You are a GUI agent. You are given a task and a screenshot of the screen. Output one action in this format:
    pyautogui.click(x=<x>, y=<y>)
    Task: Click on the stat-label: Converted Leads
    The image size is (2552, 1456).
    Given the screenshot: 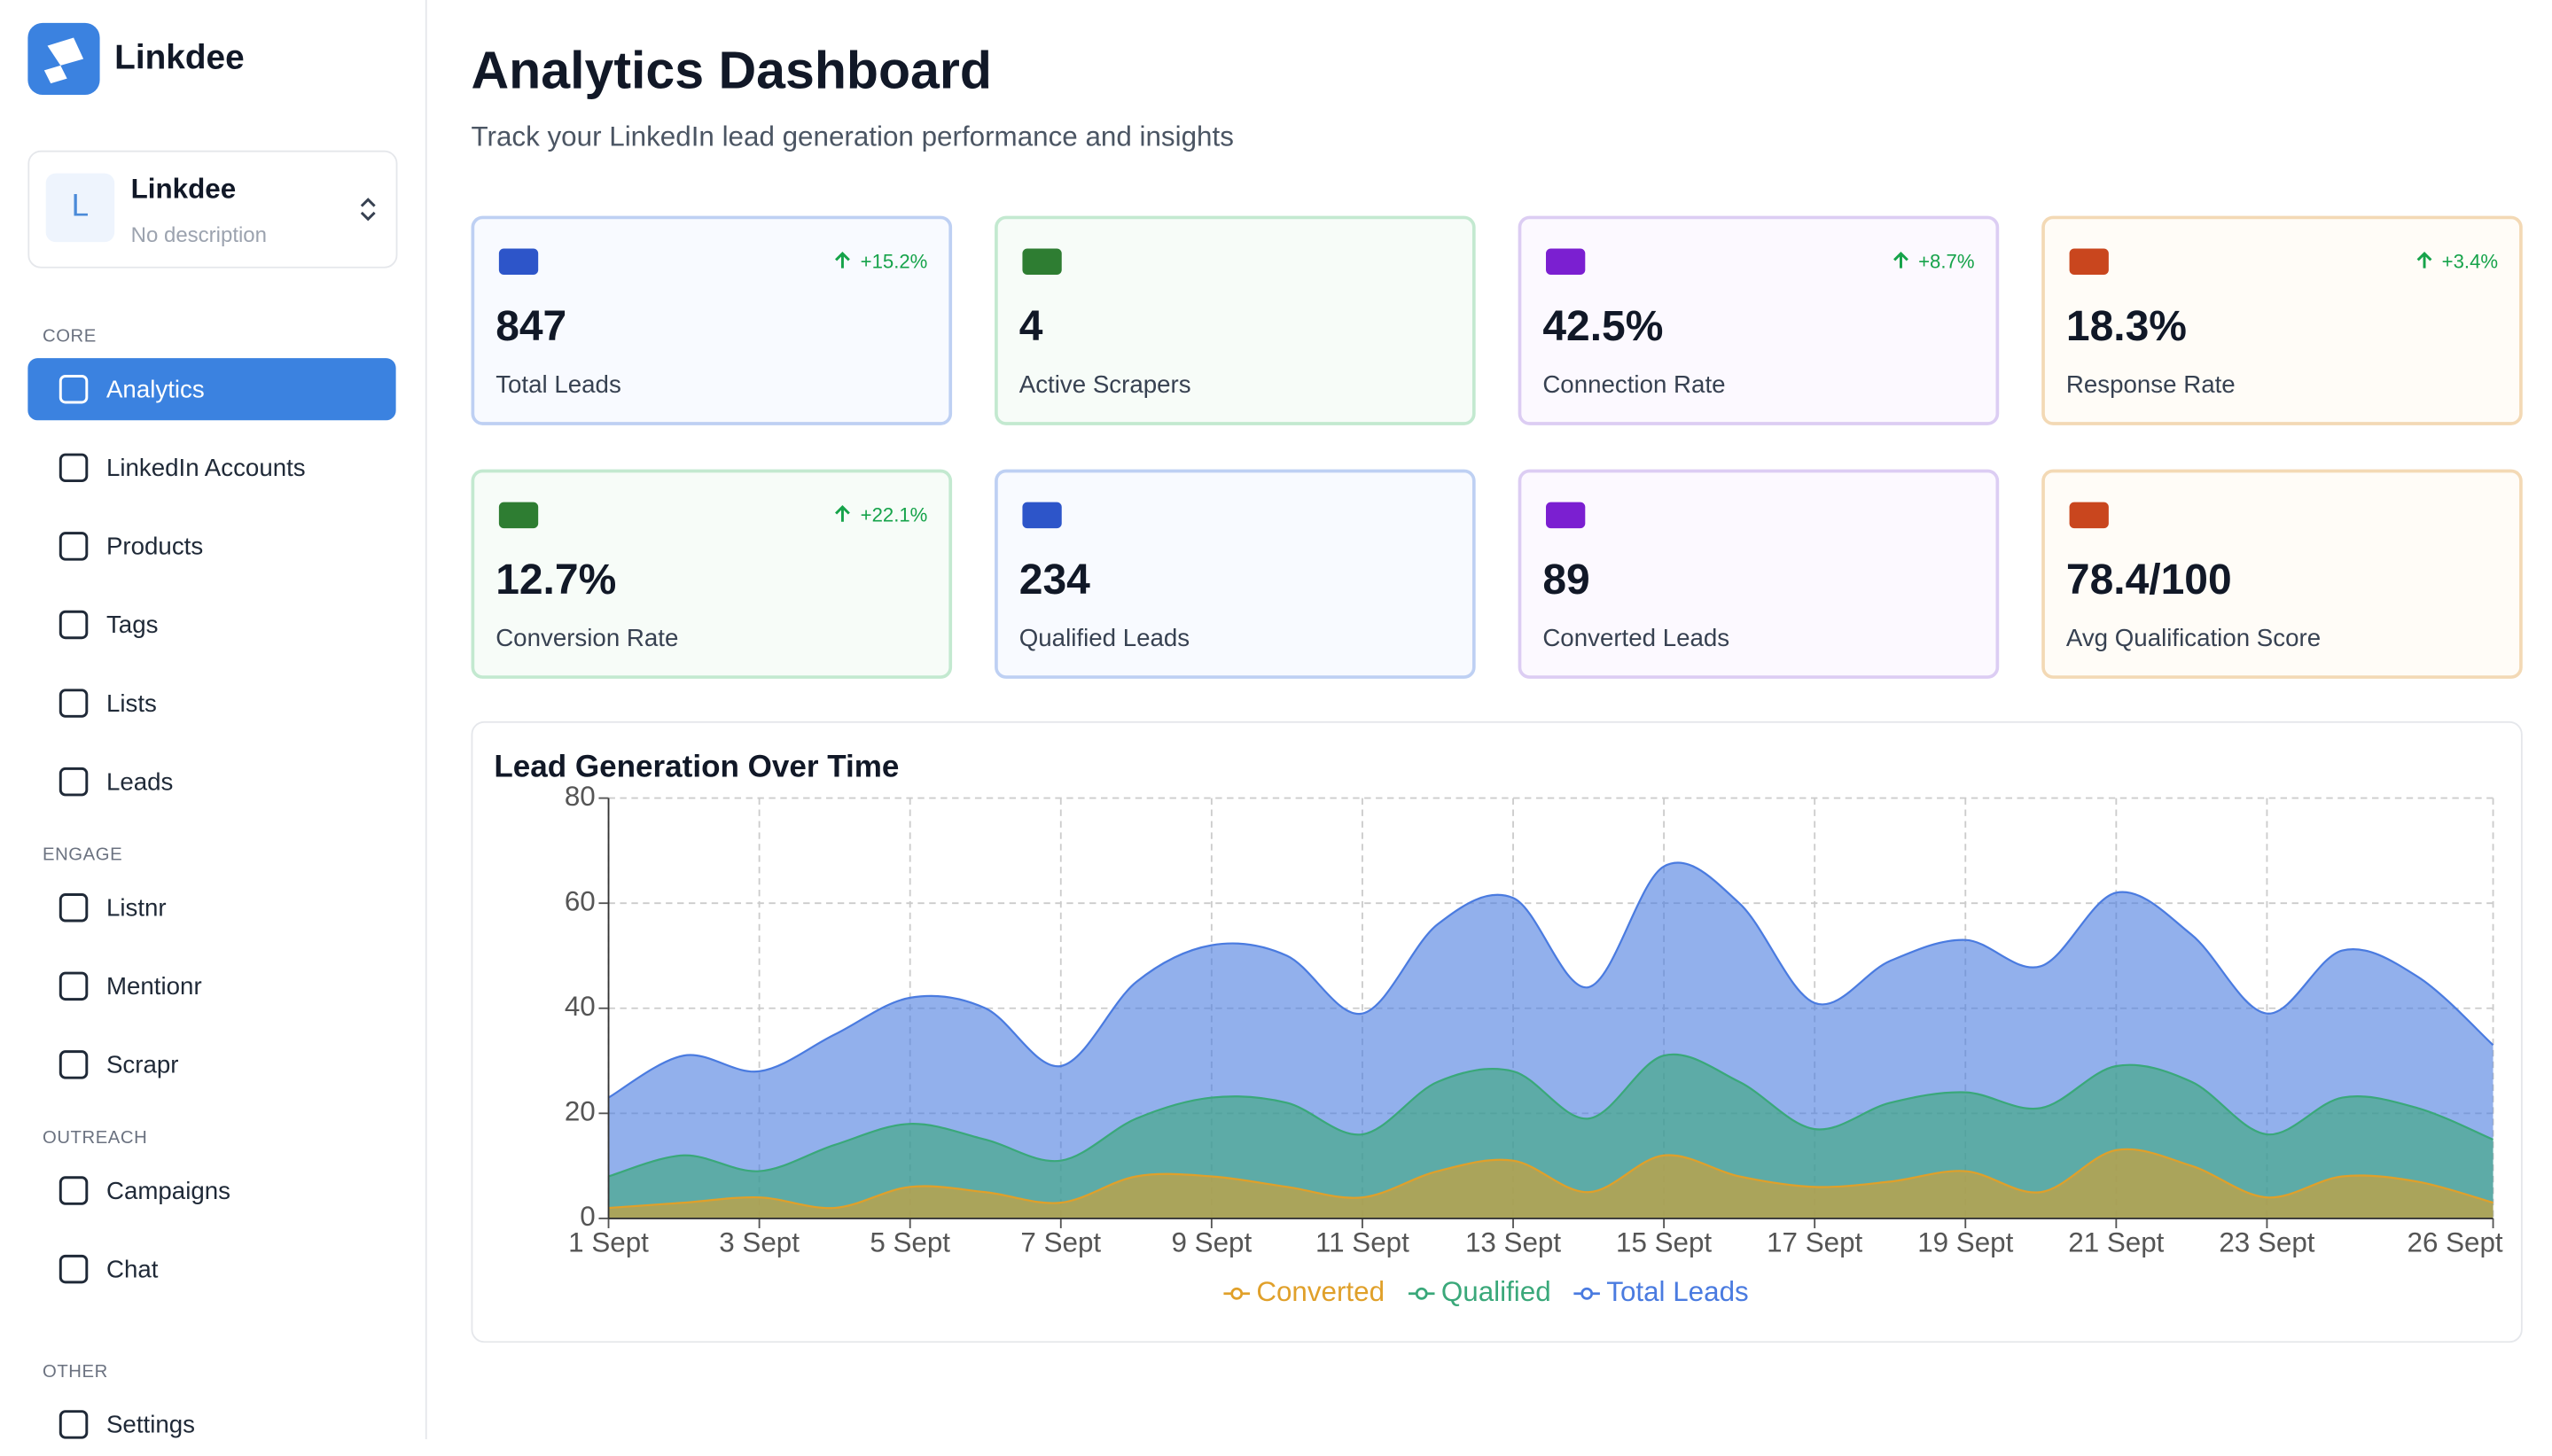 What is the action you would take?
    pyautogui.click(x=1636, y=638)
    